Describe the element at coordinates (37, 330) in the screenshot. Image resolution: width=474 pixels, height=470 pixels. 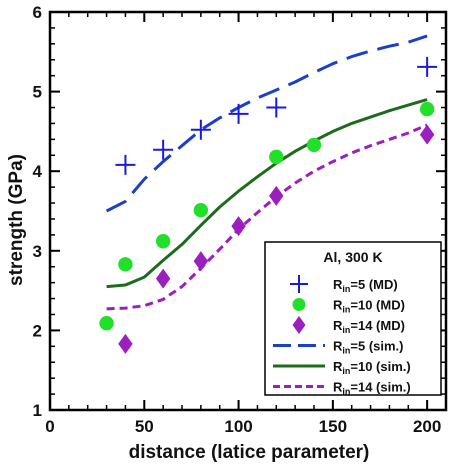
I see `y-tick-label: 2` at that location.